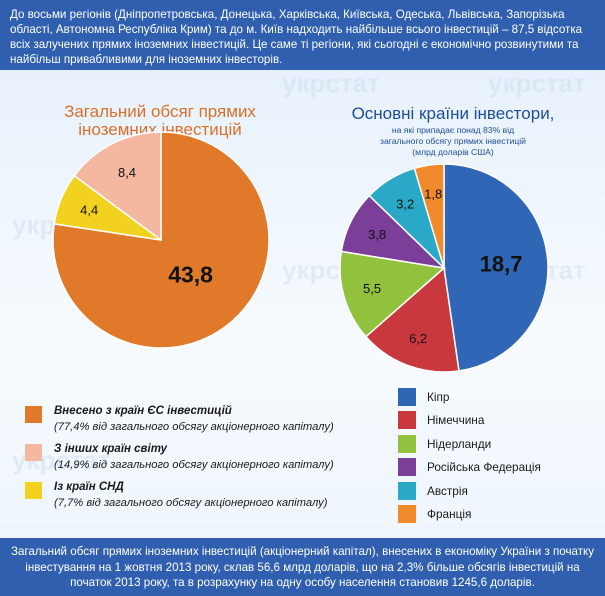 The width and height of the screenshot is (605, 596). What do you see at coordinates (484, 467) in the screenshot?
I see `legend-label: Російська Федерація` at bounding box center [484, 467].